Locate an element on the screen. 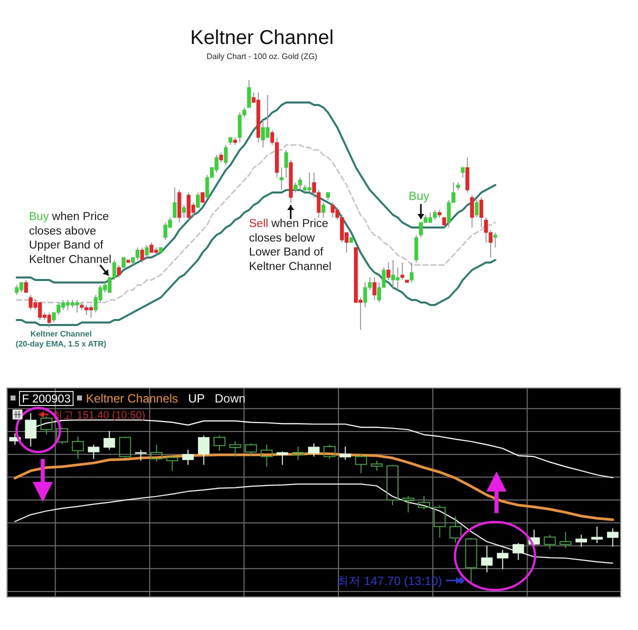 The image size is (638, 630). chart-title: F 200903 is located at coordinates (46, 400).